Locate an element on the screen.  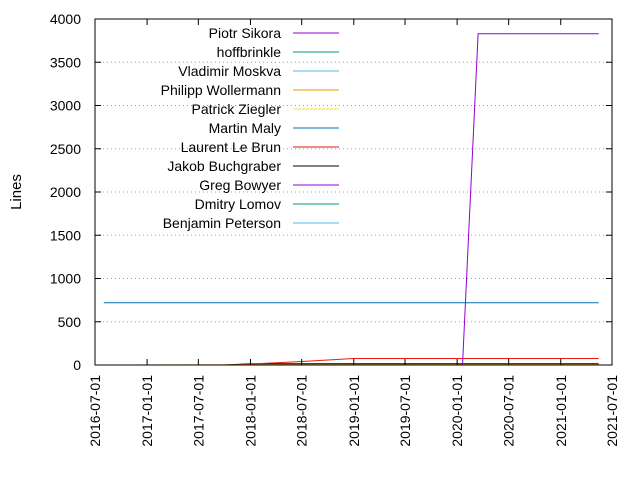
legend-label: Patrick Ziegler is located at coordinates (237, 109).